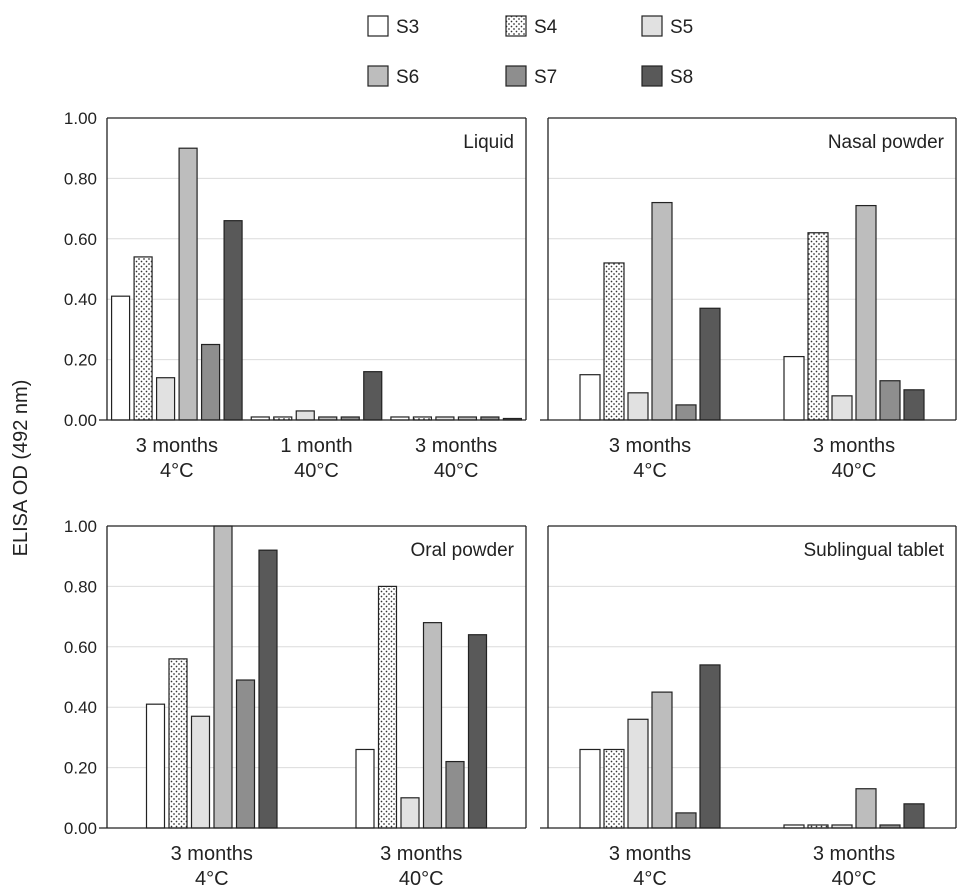  Describe the element at coordinates (488, 142) in the screenshot. I see `panel-title: Liquid` at that location.